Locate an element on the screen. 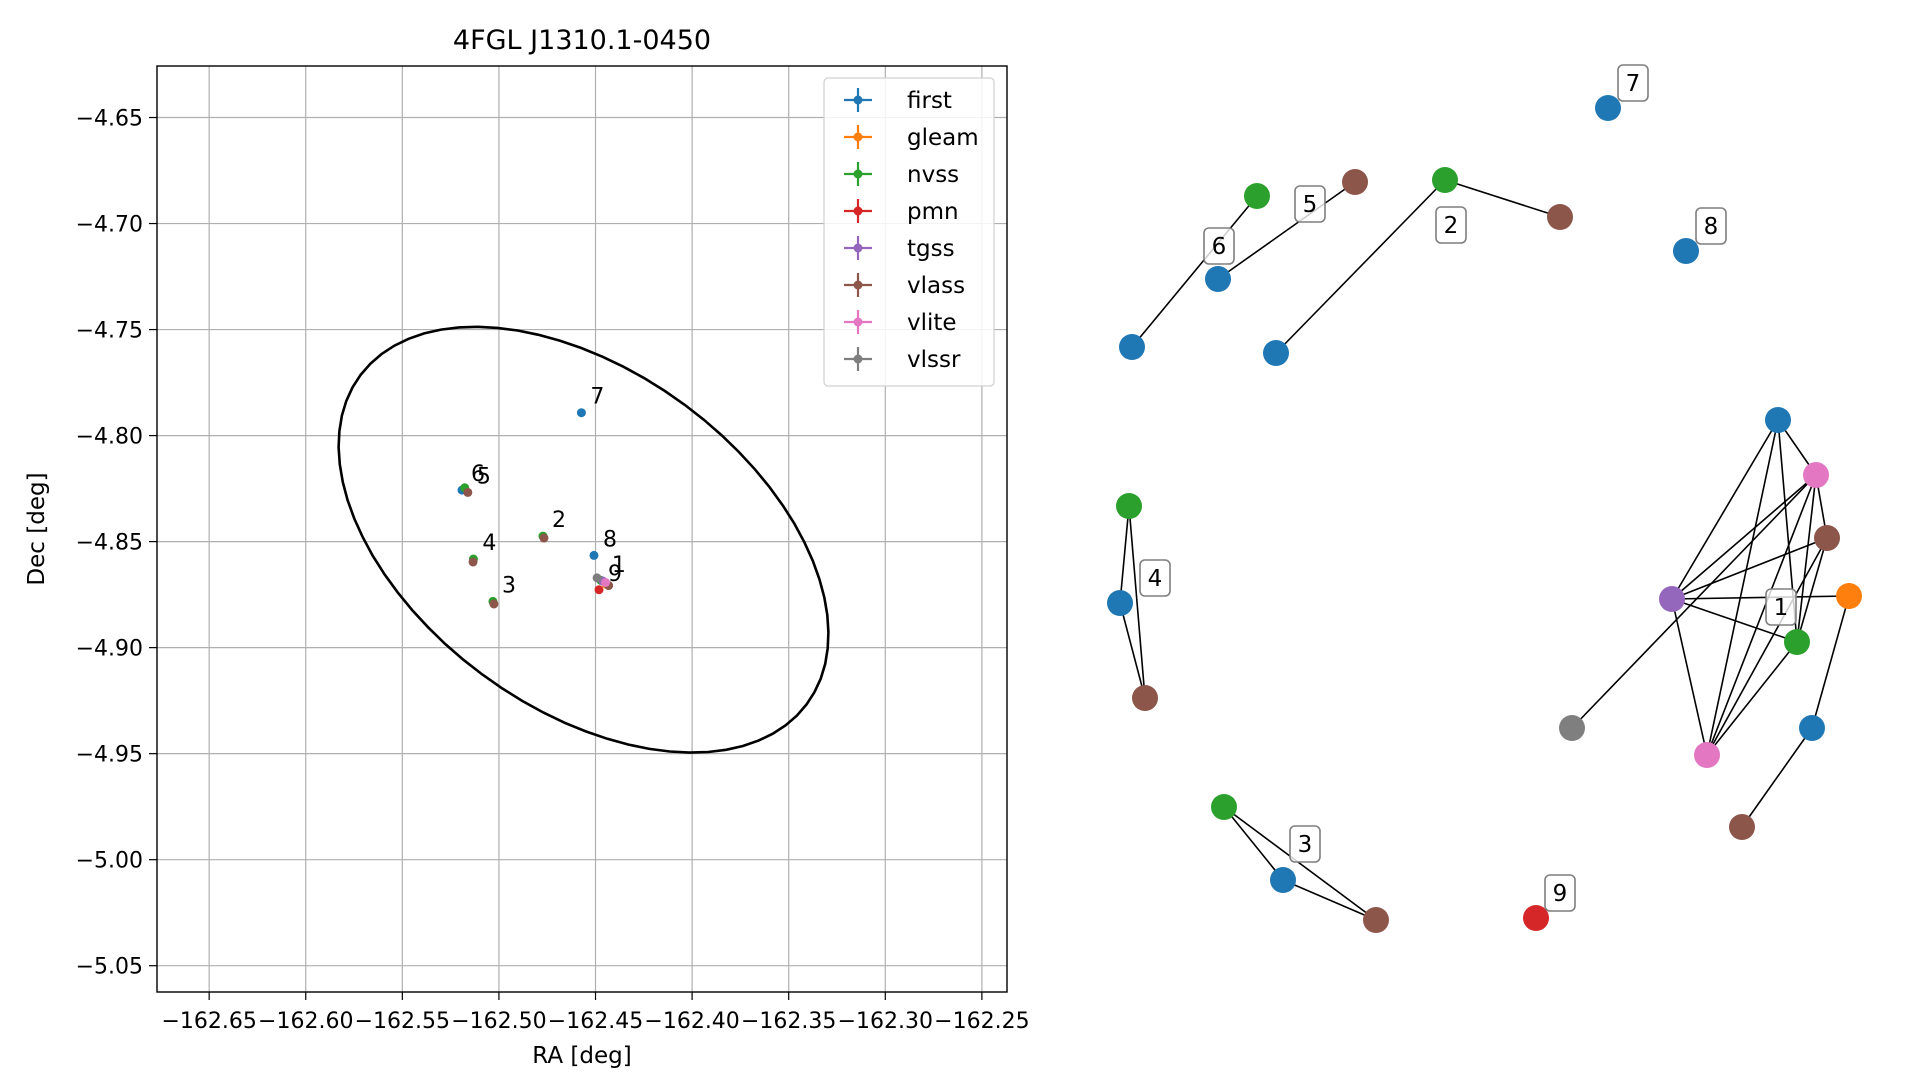 This screenshot has width=1919, height=1080. network-label: 3 is located at coordinates (1305, 845).